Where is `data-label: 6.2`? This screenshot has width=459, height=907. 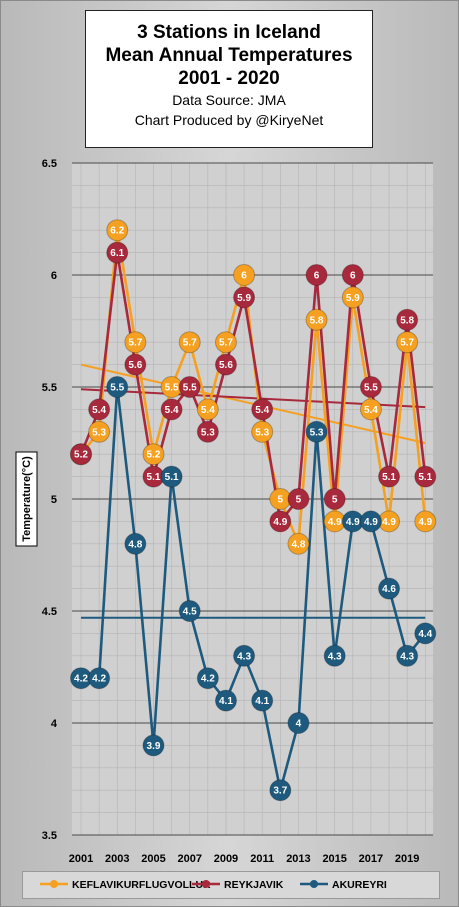
data-label: 6.2 is located at coordinates (117, 231).